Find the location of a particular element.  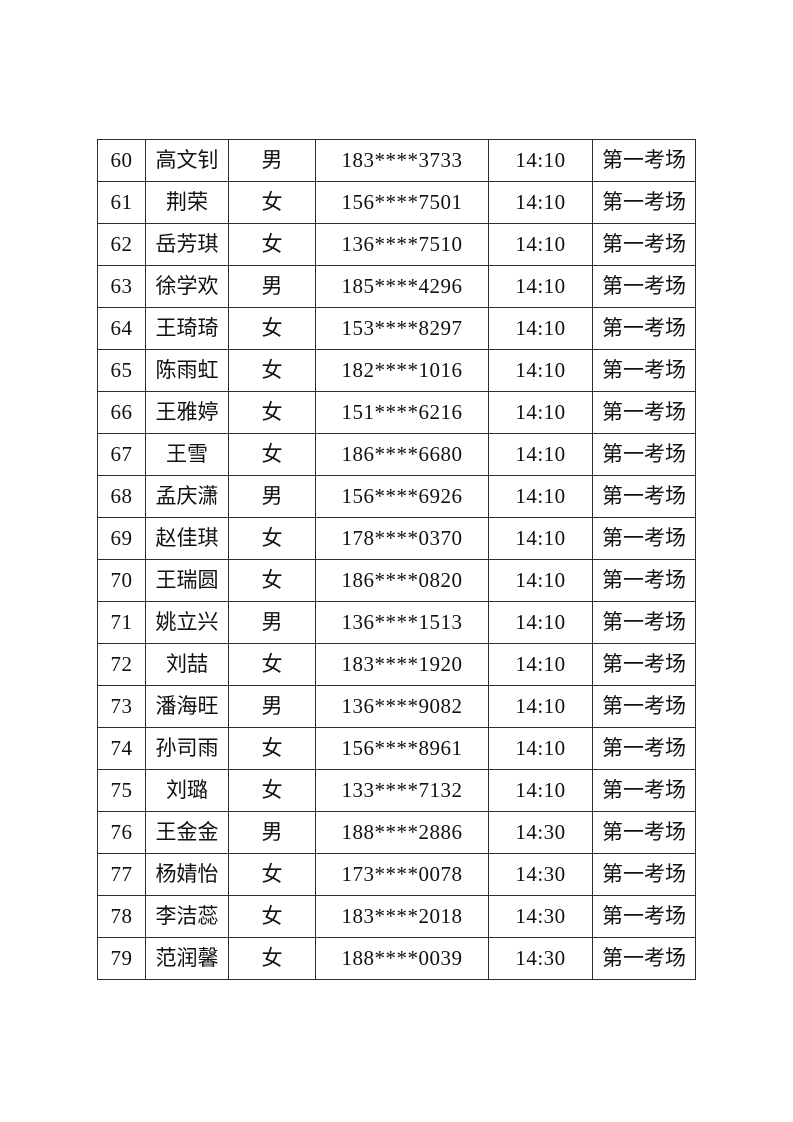

table-cell-phone: 188****2886 is located at coordinates (402, 832).